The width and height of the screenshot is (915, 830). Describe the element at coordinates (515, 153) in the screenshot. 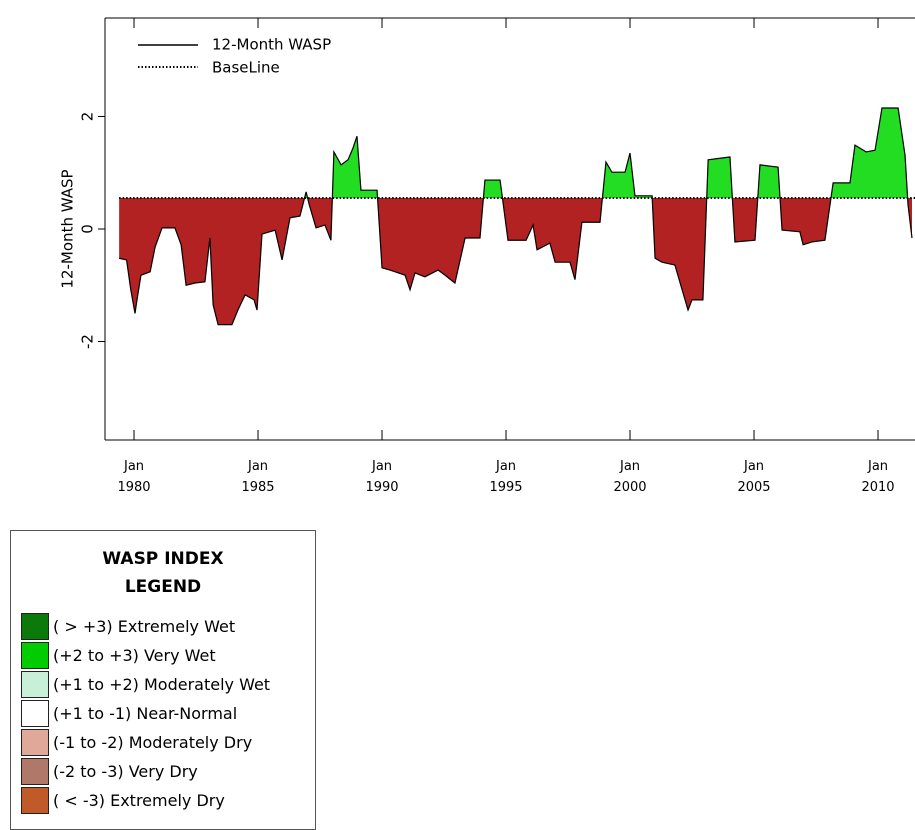

I see `area-above` at that location.